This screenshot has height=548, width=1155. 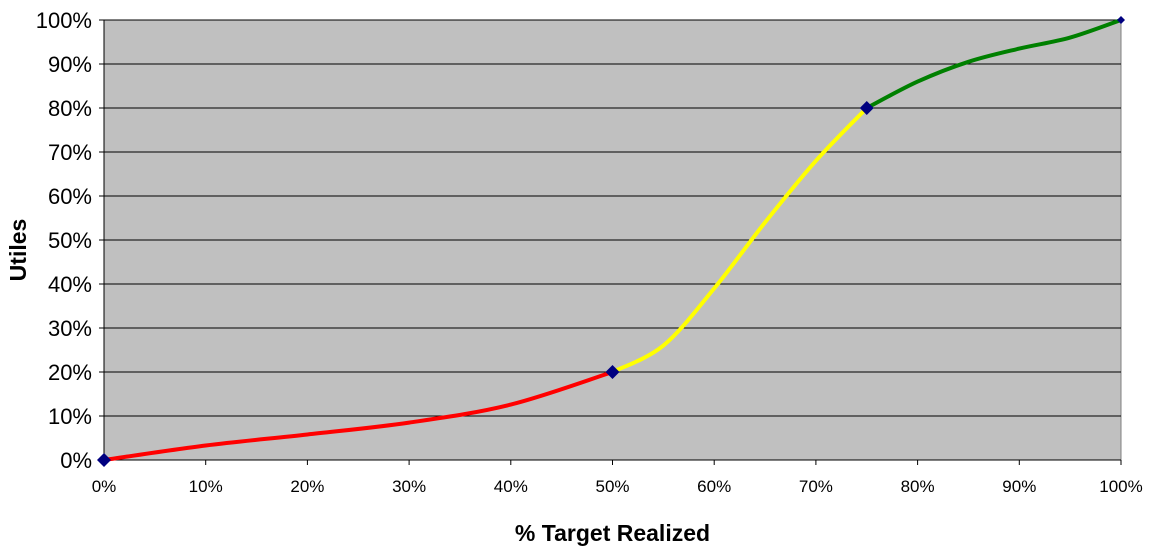 What do you see at coordinates (511, 486) in the screenshot?
I see `x-tick-label: 40%` at bounding box center [511, 486].